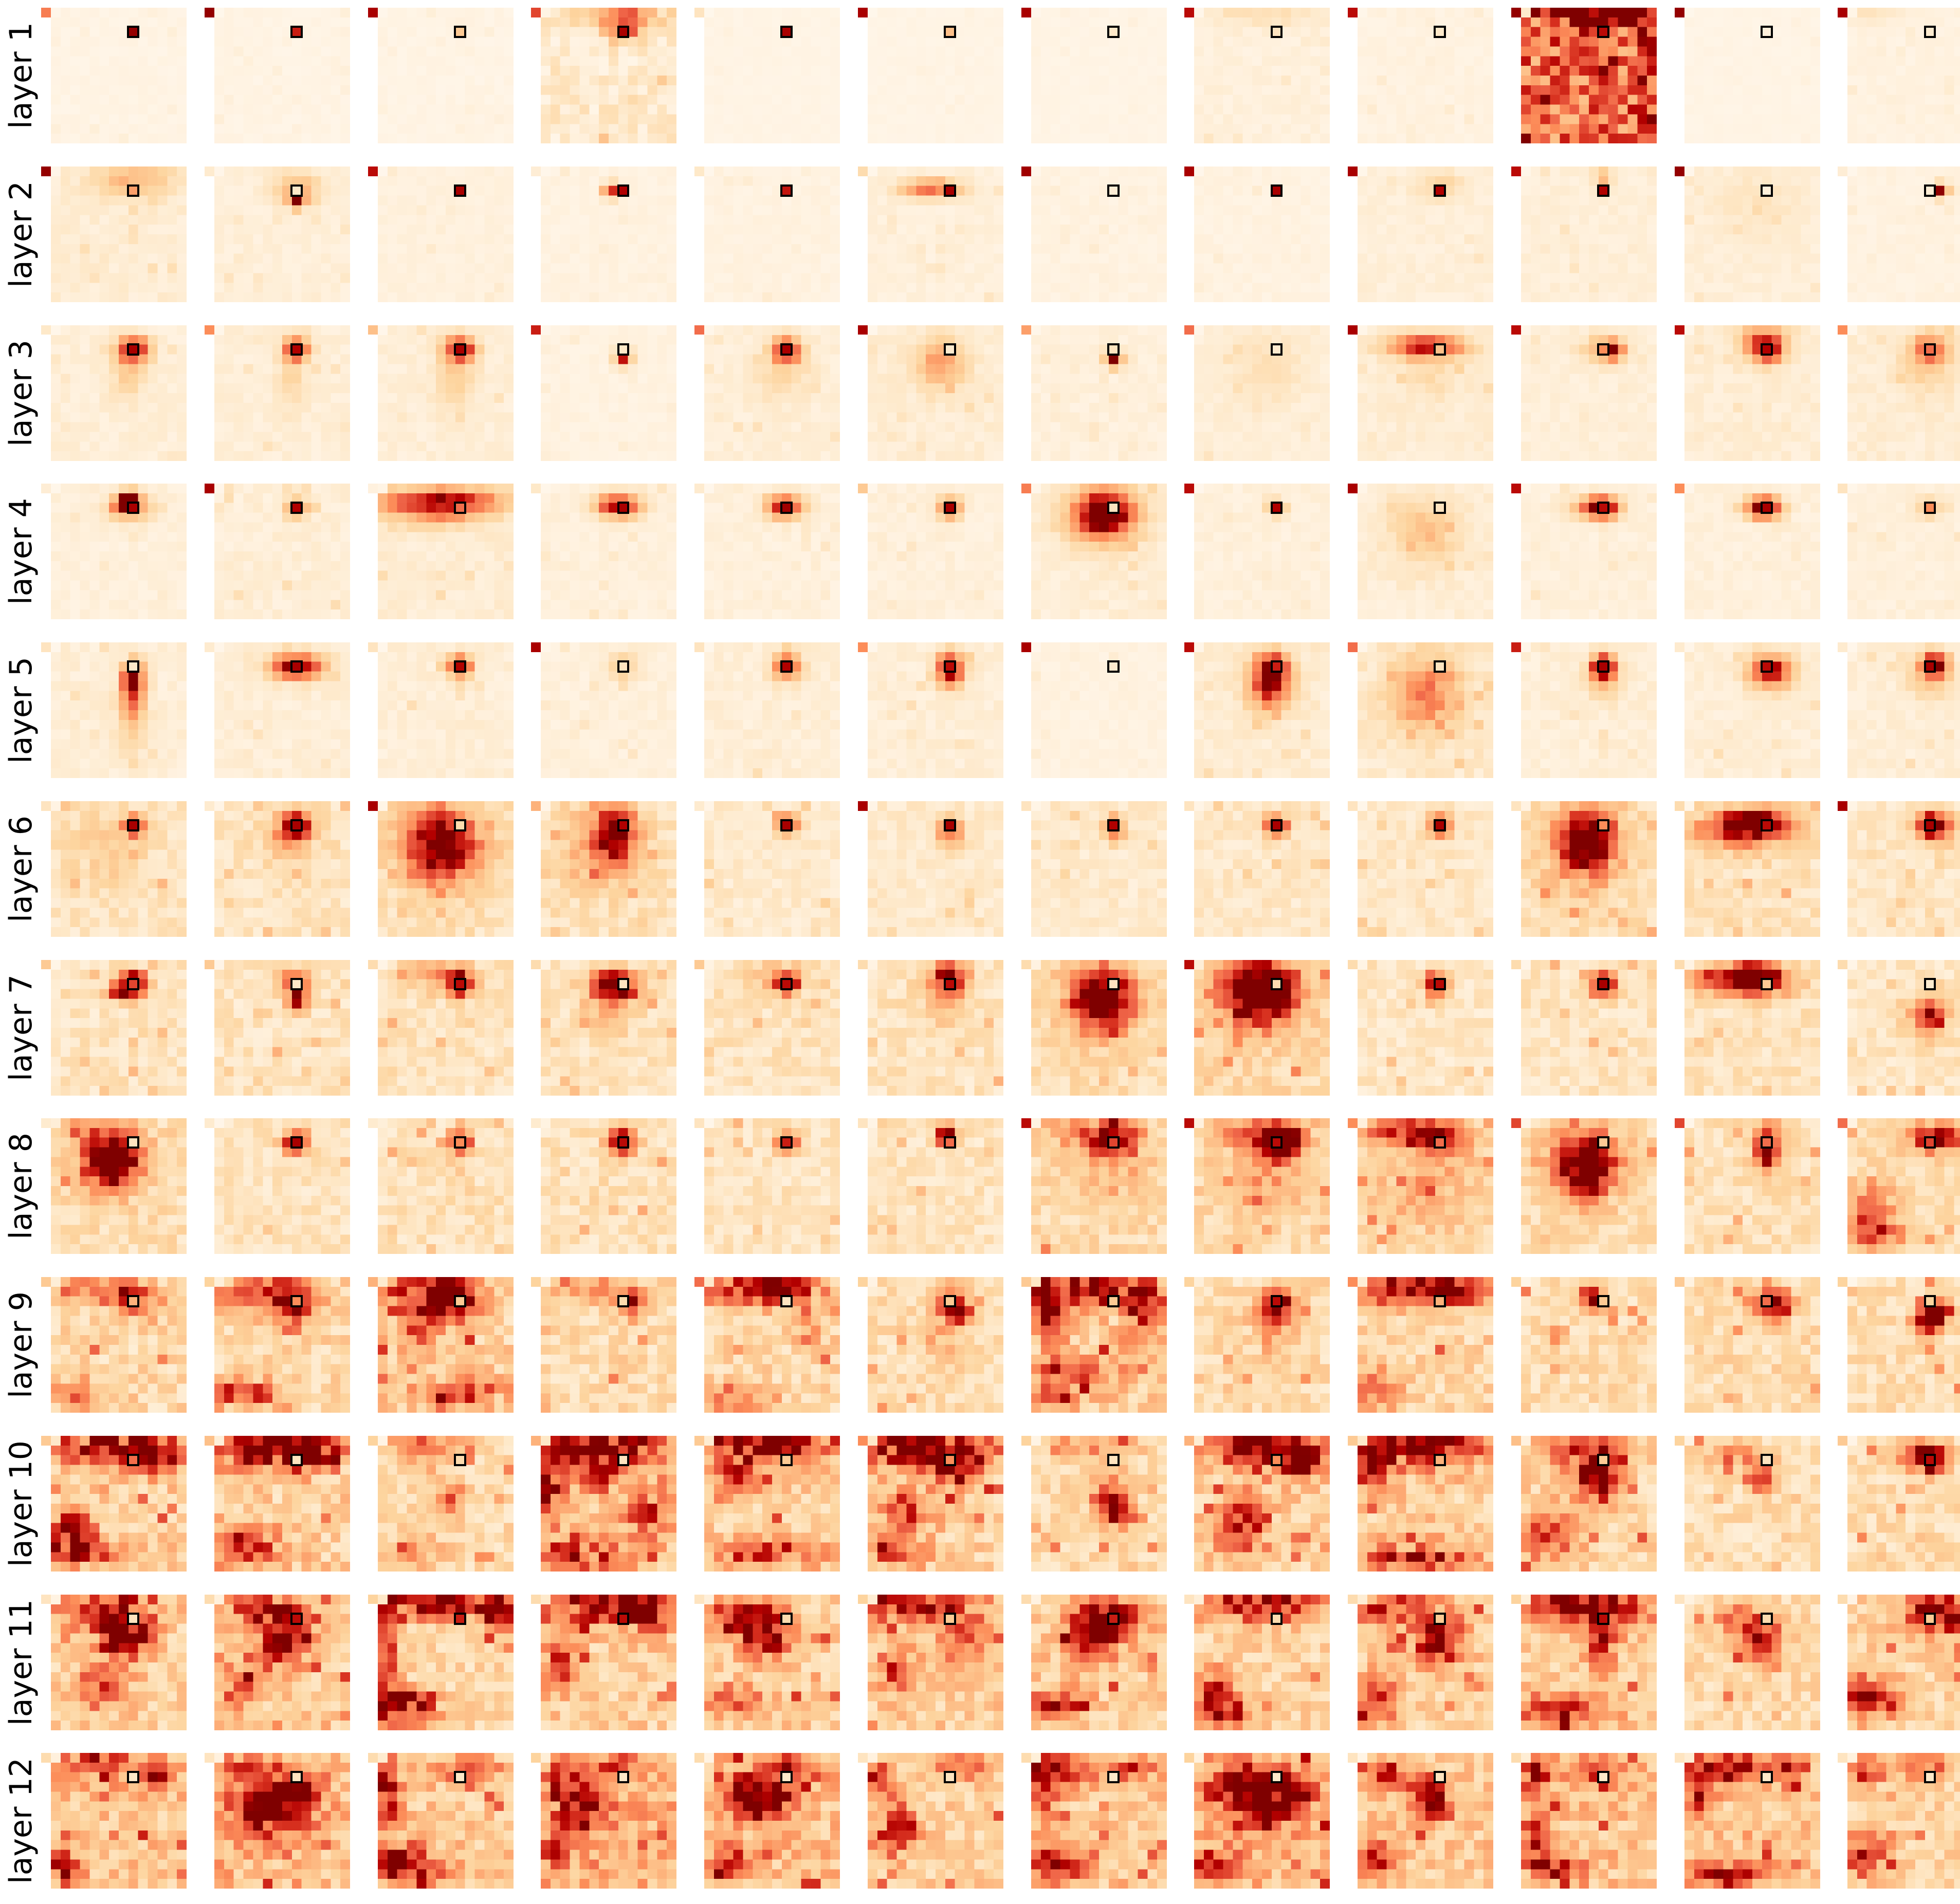  Describe the element at coordinates (1094, 869) in the screenshot. I see `attention-map-layer6-head7` at that location.